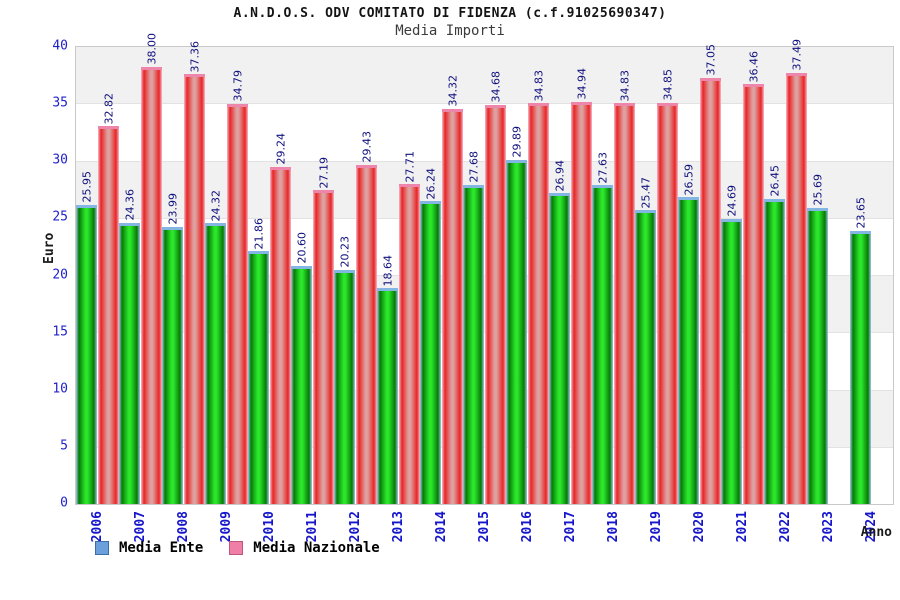  Describe the element at coordinates (102, 548) in the screenshot. I see `legend-swatch-media-ente-icon` at that location.